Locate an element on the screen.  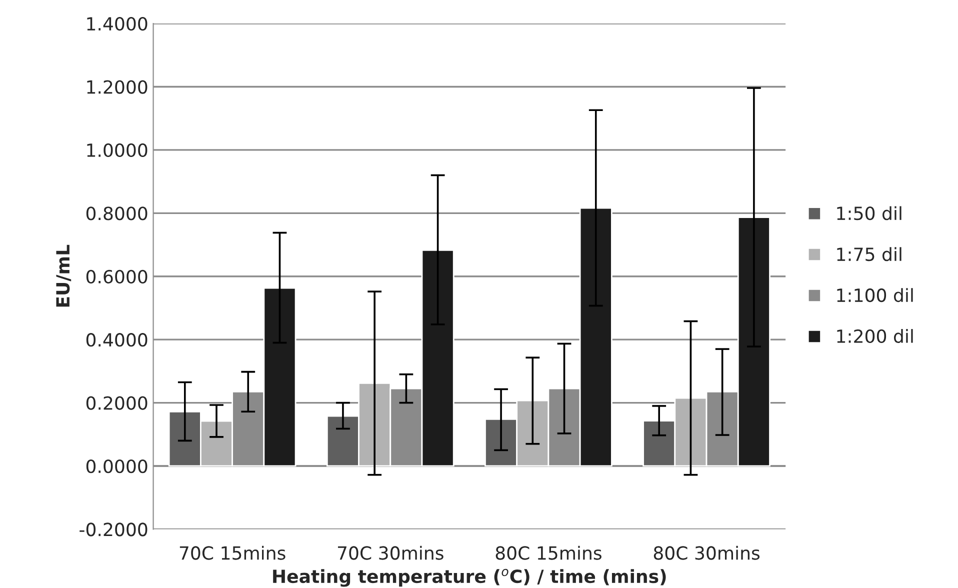
y-tick-label: 0.8000 is located at coordinates (117, 213).